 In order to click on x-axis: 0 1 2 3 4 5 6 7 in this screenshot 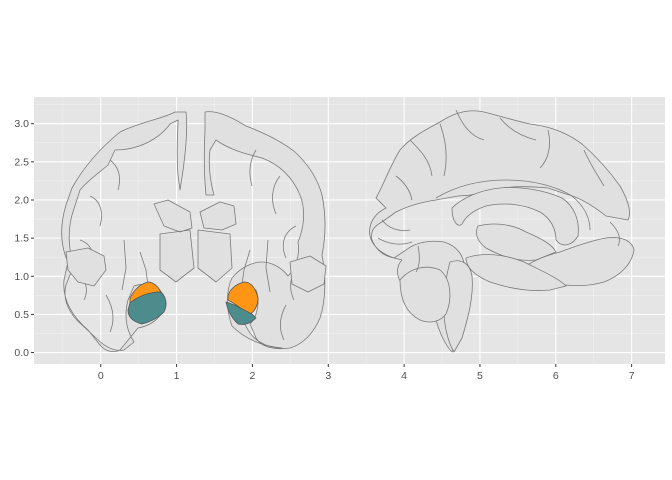, I will do `click(366, 373)`.